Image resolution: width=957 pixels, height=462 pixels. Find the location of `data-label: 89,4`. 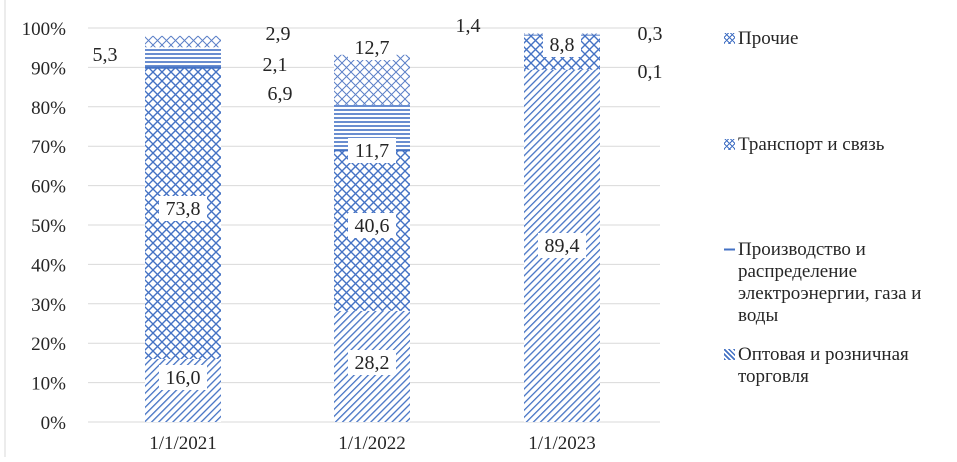

data-label: 89,4 is located at coordinates (562, 246).